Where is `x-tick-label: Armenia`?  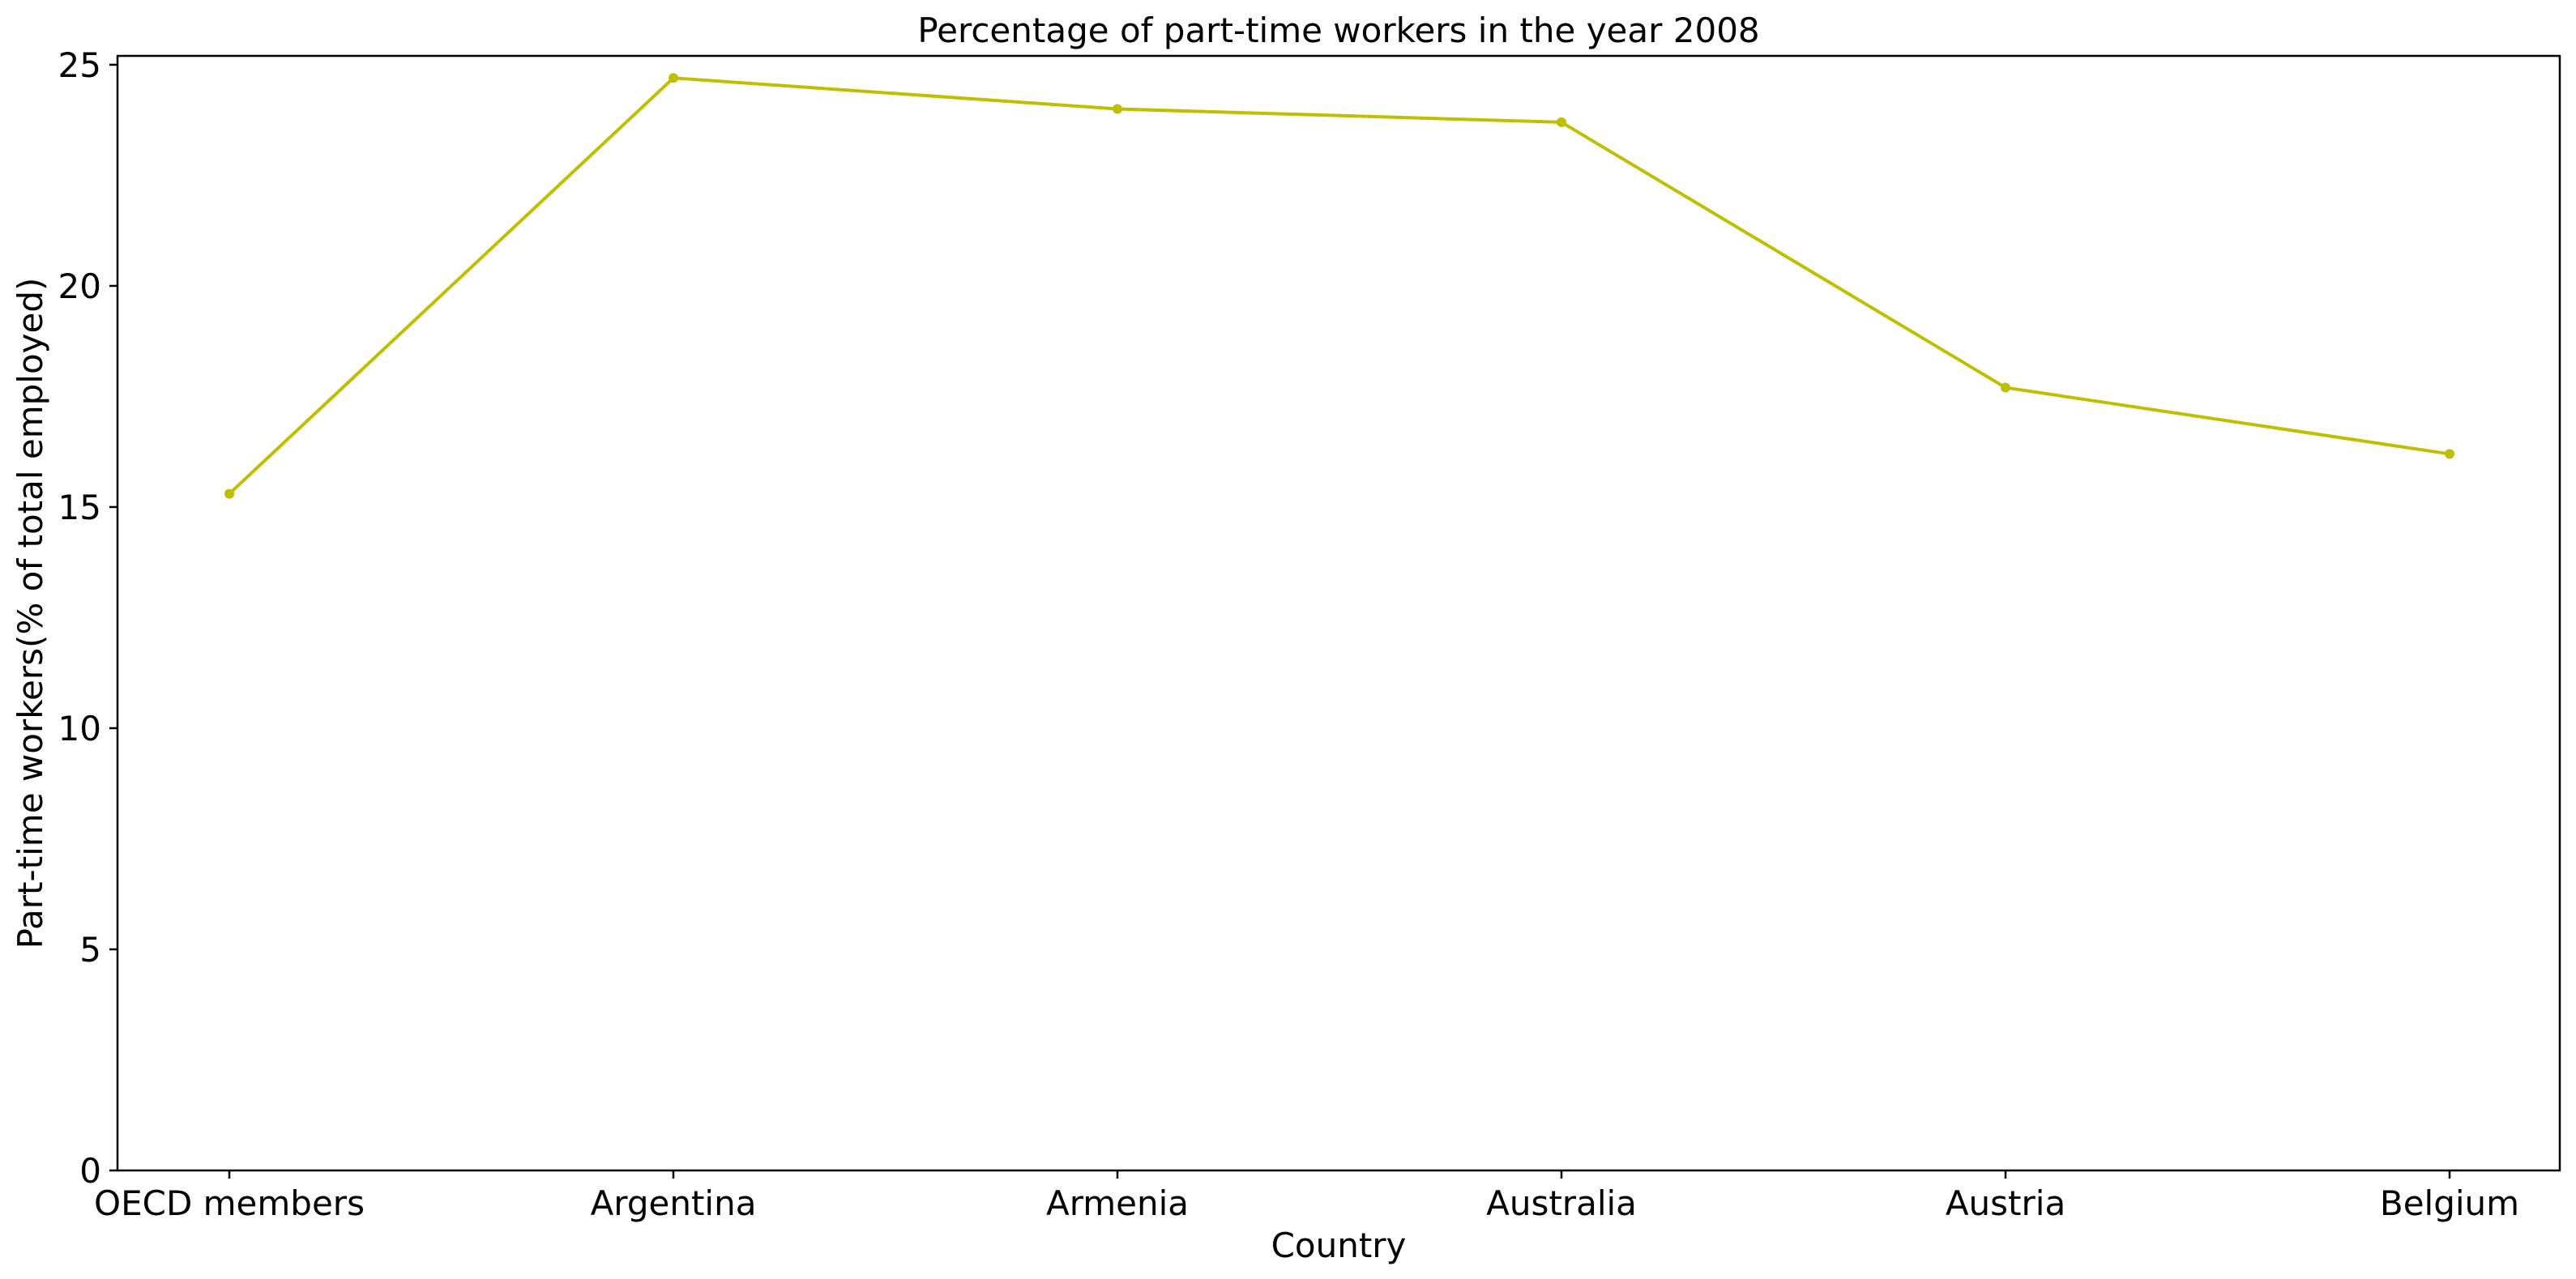 x-tick-label: Armenia is located at coordinates (1117, 1203).